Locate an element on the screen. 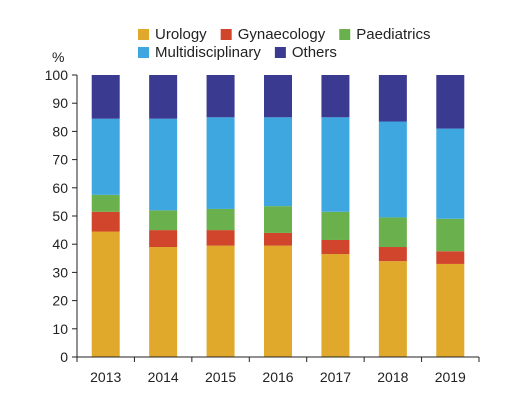 This screenshot has width=520, height=418. bar-multidisciplinary-2015 is located at coordinates (220, 163).